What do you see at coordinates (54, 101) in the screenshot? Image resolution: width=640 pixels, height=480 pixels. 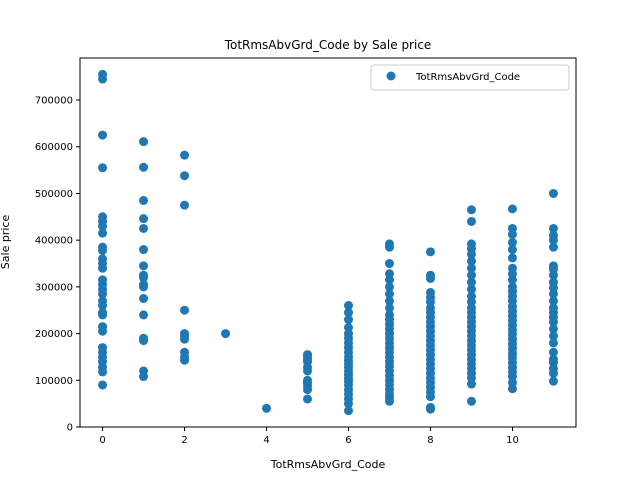 I see `y-tick-label: 700000` at bounding box center [54, 101].